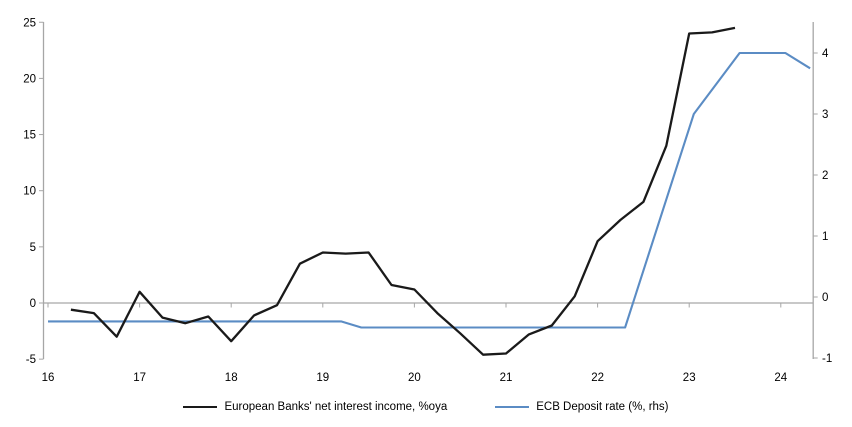 Image resolution: width=852 pixels, height=427 pixels. Describe the element at coordinates (825, 176) in the screenshot. I see `right-y-axis-tick-label: 2` at that location.